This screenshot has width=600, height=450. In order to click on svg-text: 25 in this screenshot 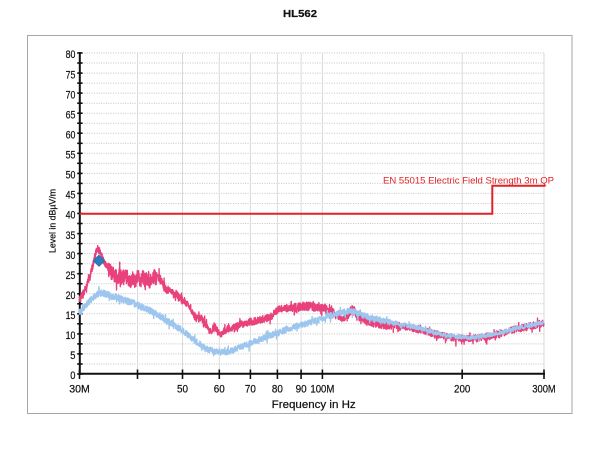, I will do `click(71, 276)`.